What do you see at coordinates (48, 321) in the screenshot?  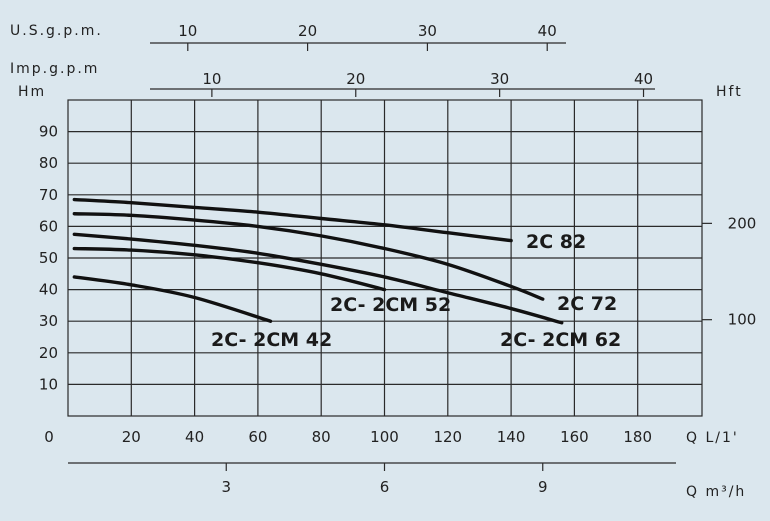 I see `y-tick-label: 30` at bounding box center [48, 321].